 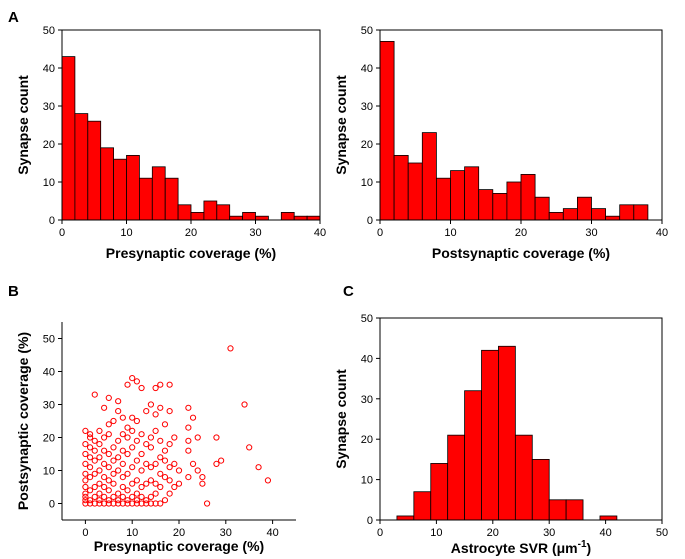 I want to click on x-tick-label-twenty: 20, so click(x=521, y=233).